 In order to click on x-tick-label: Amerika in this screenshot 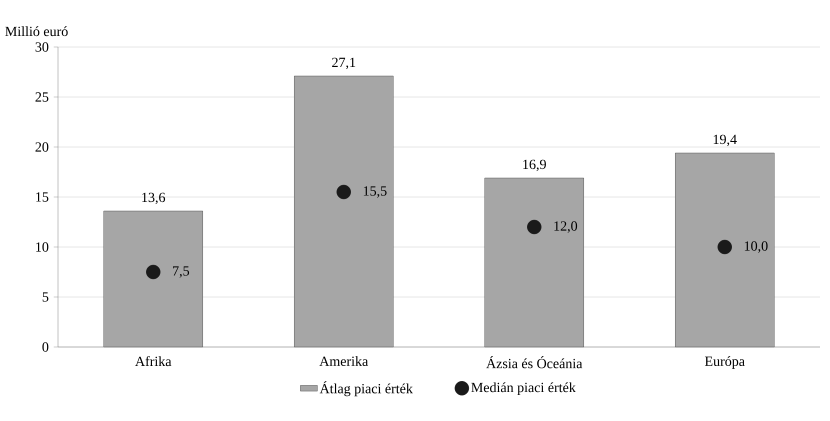, I will do `click(343, 361)`.